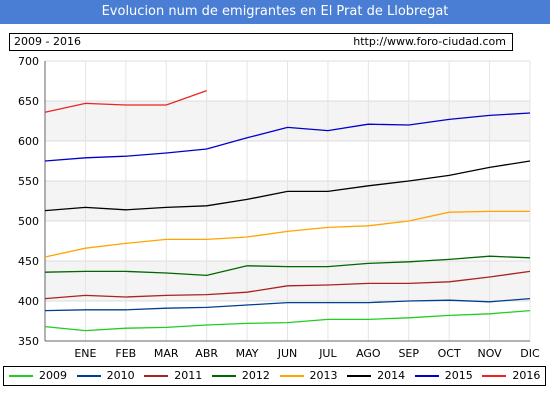  What do you see at coordinates (368, 353) in the screenshot?
I see `x-tick-label: AGO` at bounding box center [368, 353].